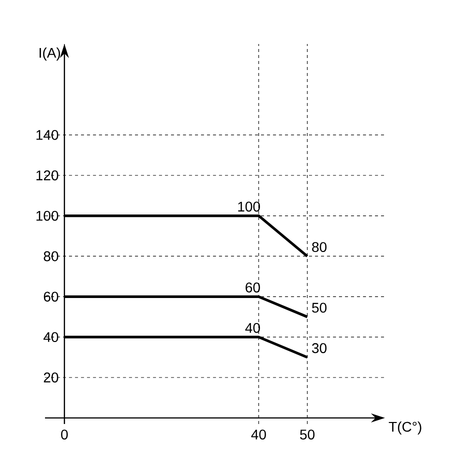 This screenshot has height=454, width=452. I want to click on y-tick-label: 80, so click(51, 256).